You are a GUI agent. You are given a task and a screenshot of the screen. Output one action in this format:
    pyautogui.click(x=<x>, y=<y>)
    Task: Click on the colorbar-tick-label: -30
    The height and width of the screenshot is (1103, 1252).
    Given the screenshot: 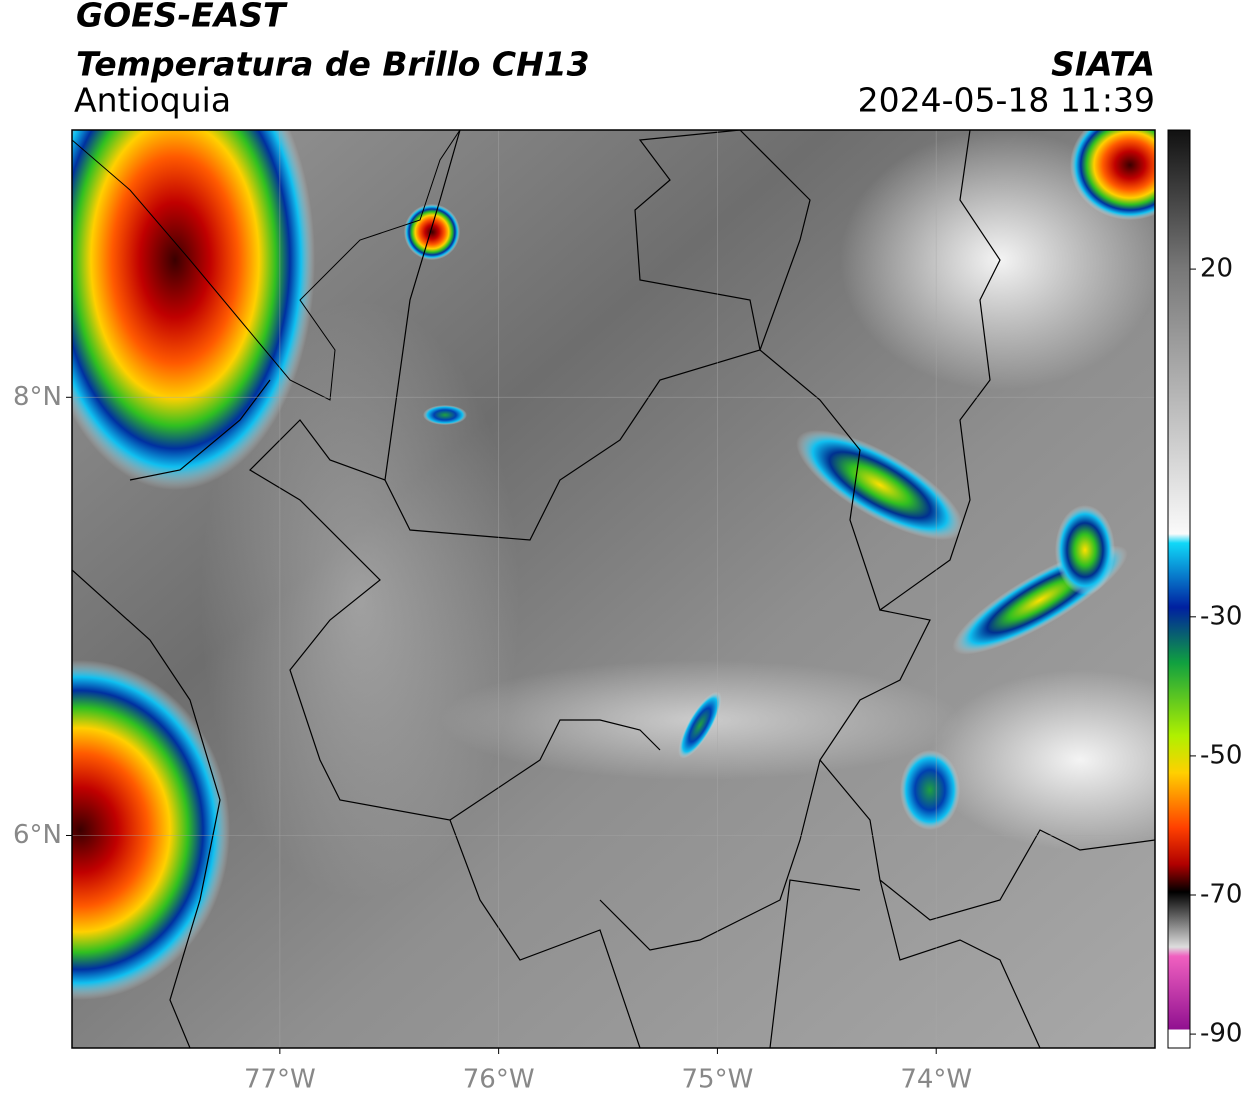 What is the action you would take?
    pyautogui.click(x=1221, y=616)
    